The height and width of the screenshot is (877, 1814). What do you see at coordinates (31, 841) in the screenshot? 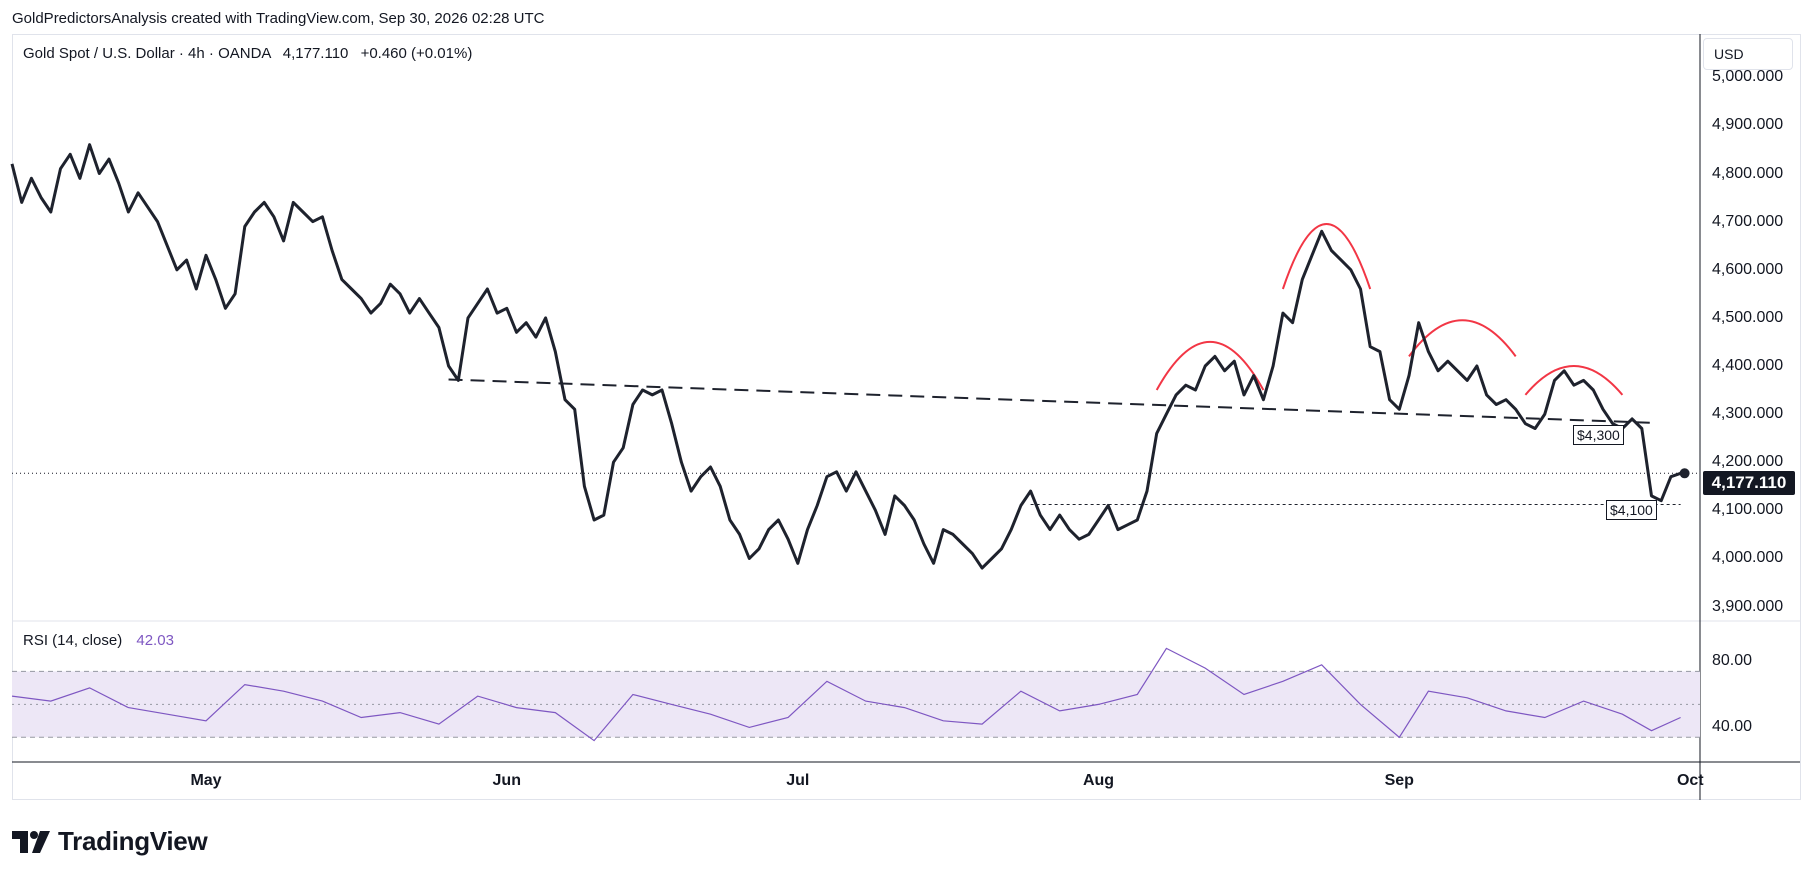
I see `tradingview-logo-icon` at bounding box center [31, 841].